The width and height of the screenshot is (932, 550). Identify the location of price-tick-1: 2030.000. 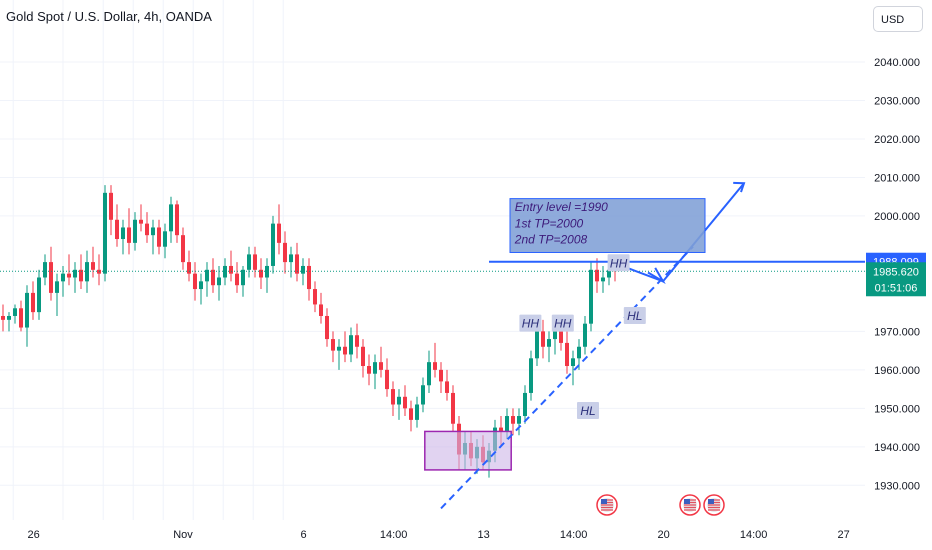
(897, 101).